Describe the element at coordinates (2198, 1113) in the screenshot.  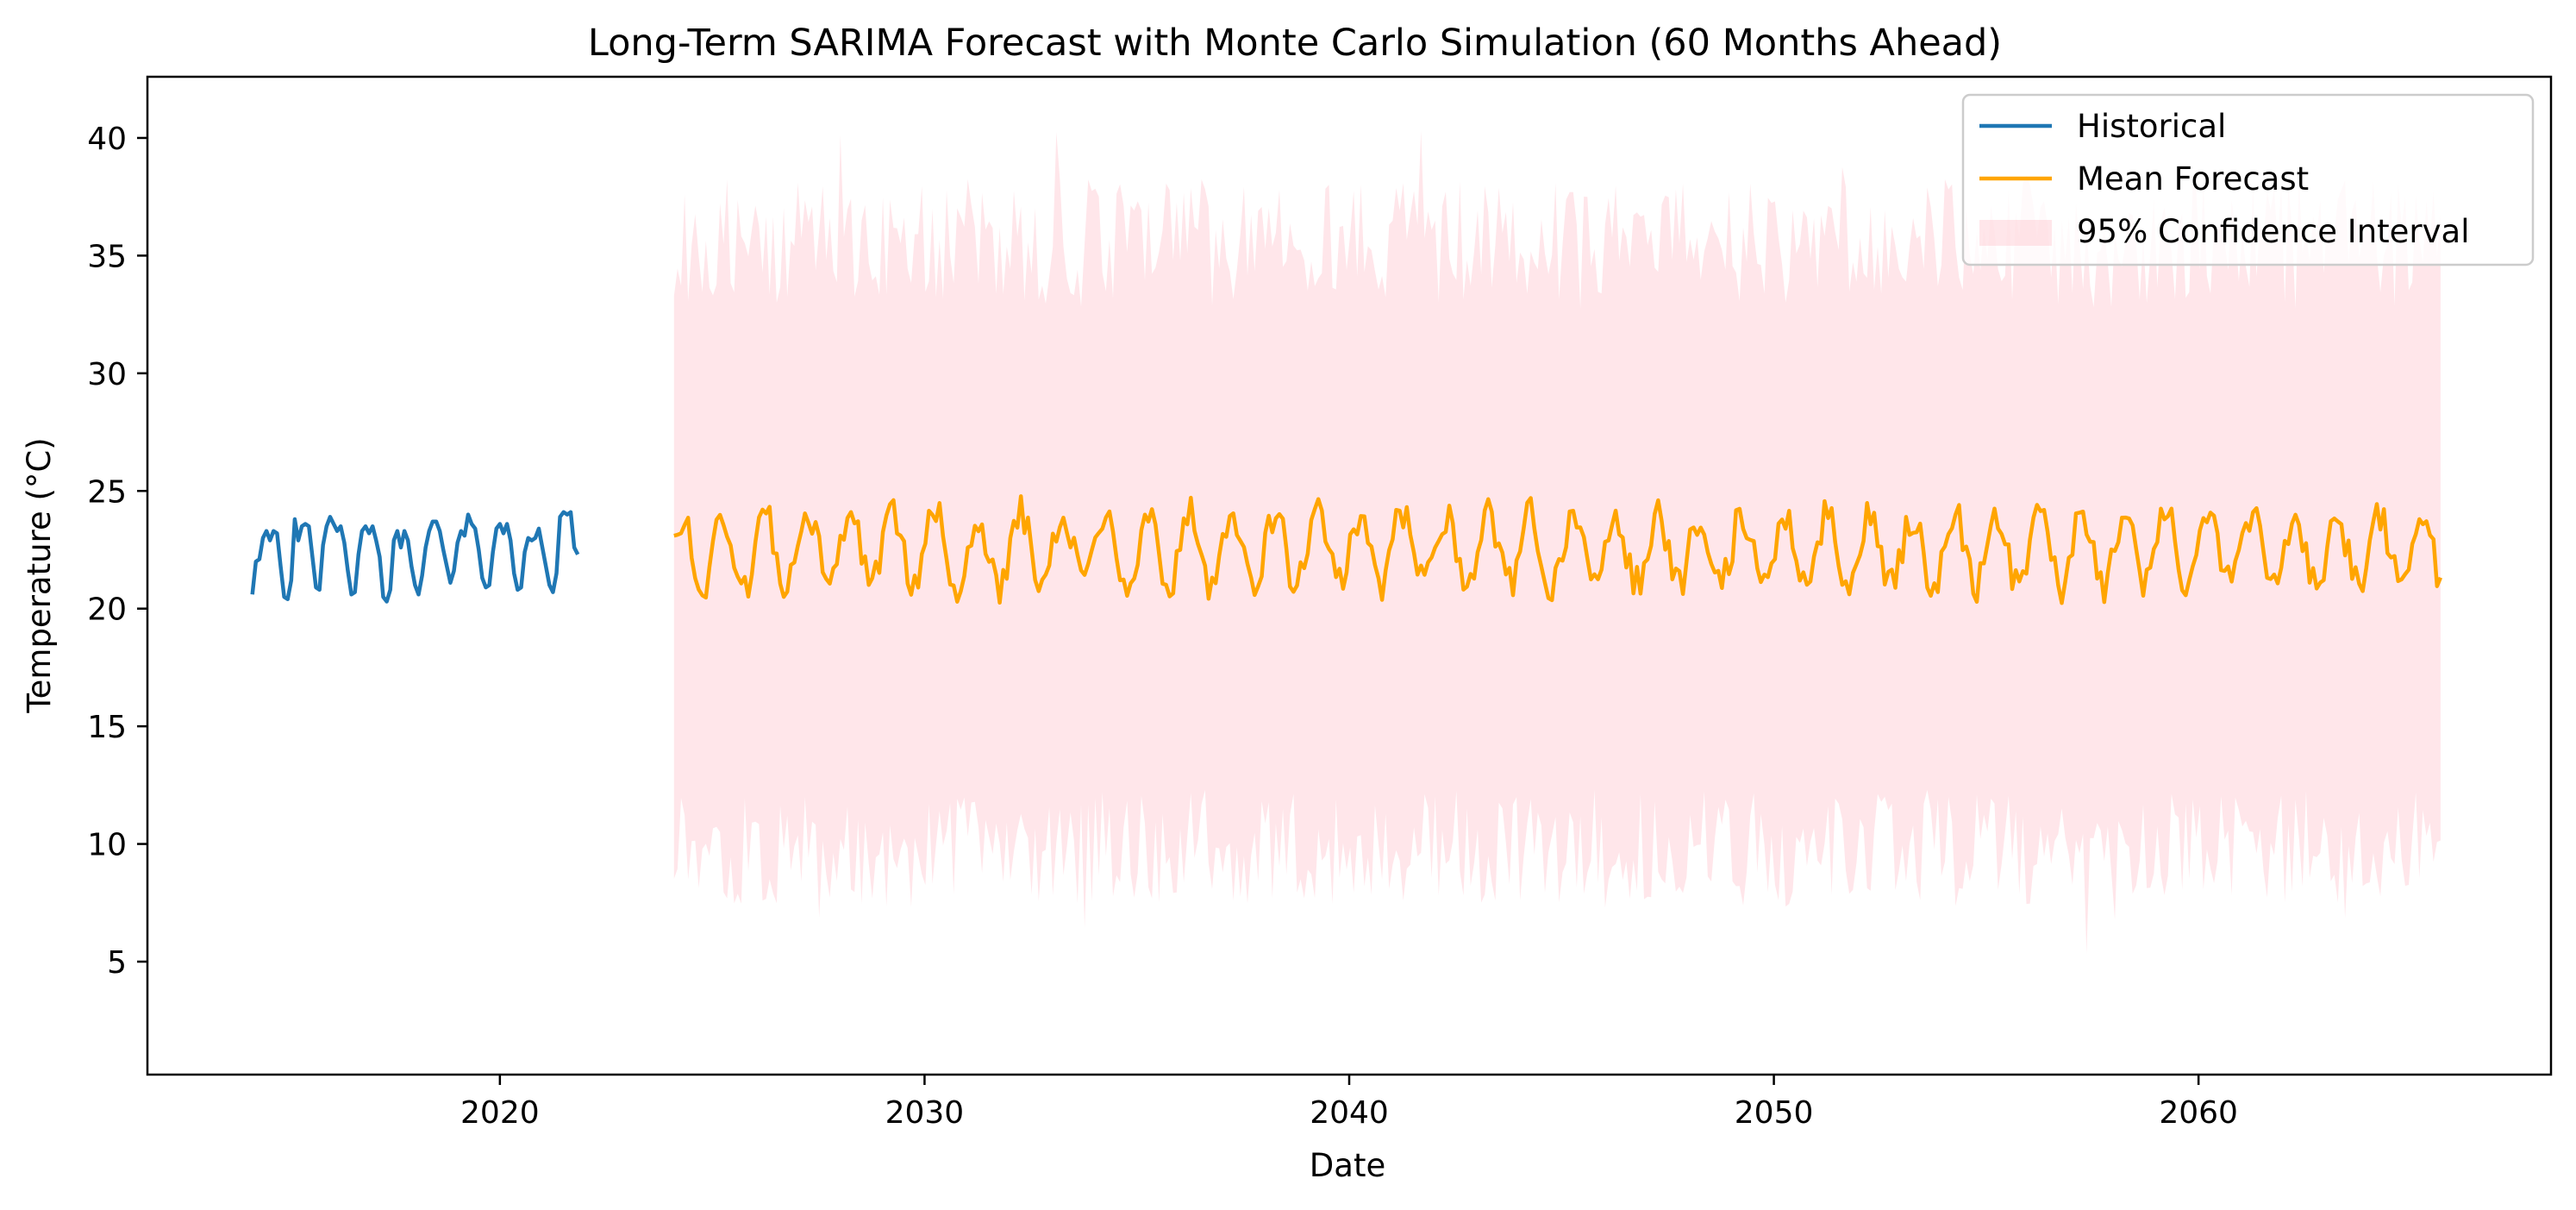
I see `x-tick-label: 2060` at that location.